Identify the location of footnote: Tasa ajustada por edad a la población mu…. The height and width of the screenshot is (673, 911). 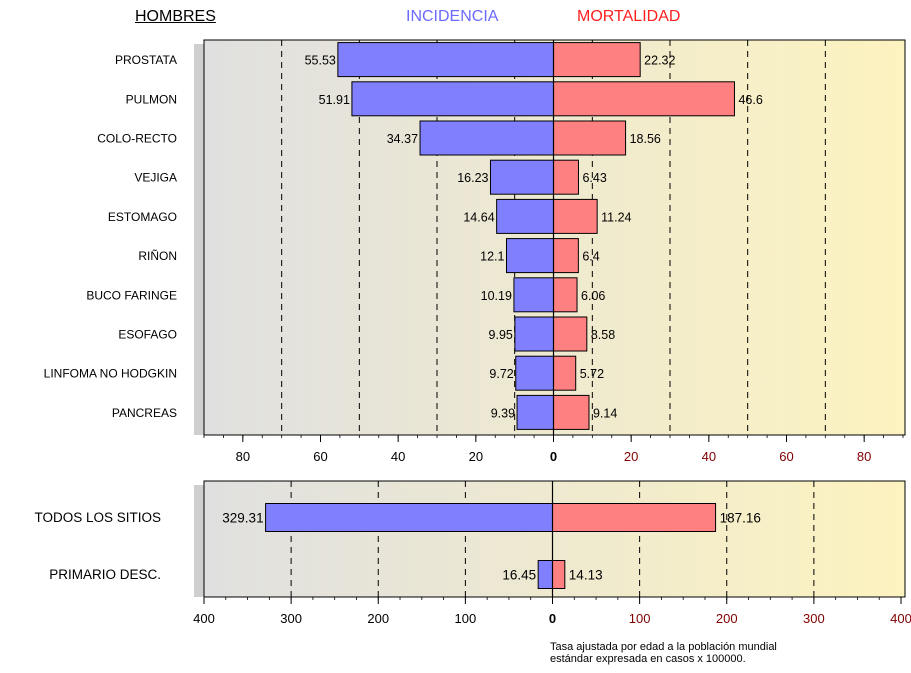
(663, 653).